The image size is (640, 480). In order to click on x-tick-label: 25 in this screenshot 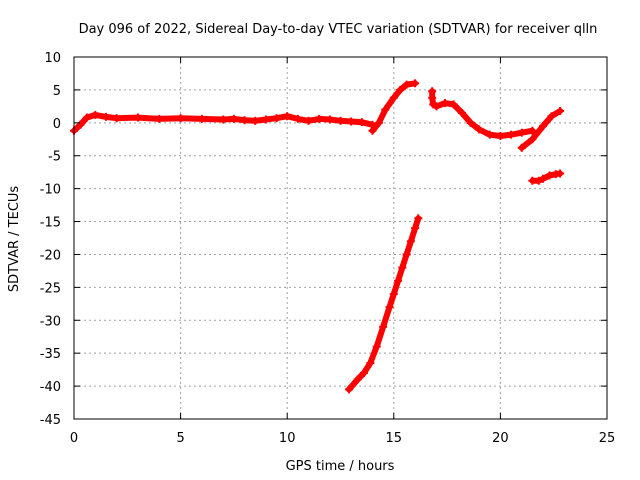, I will do `click(607, 438)`.